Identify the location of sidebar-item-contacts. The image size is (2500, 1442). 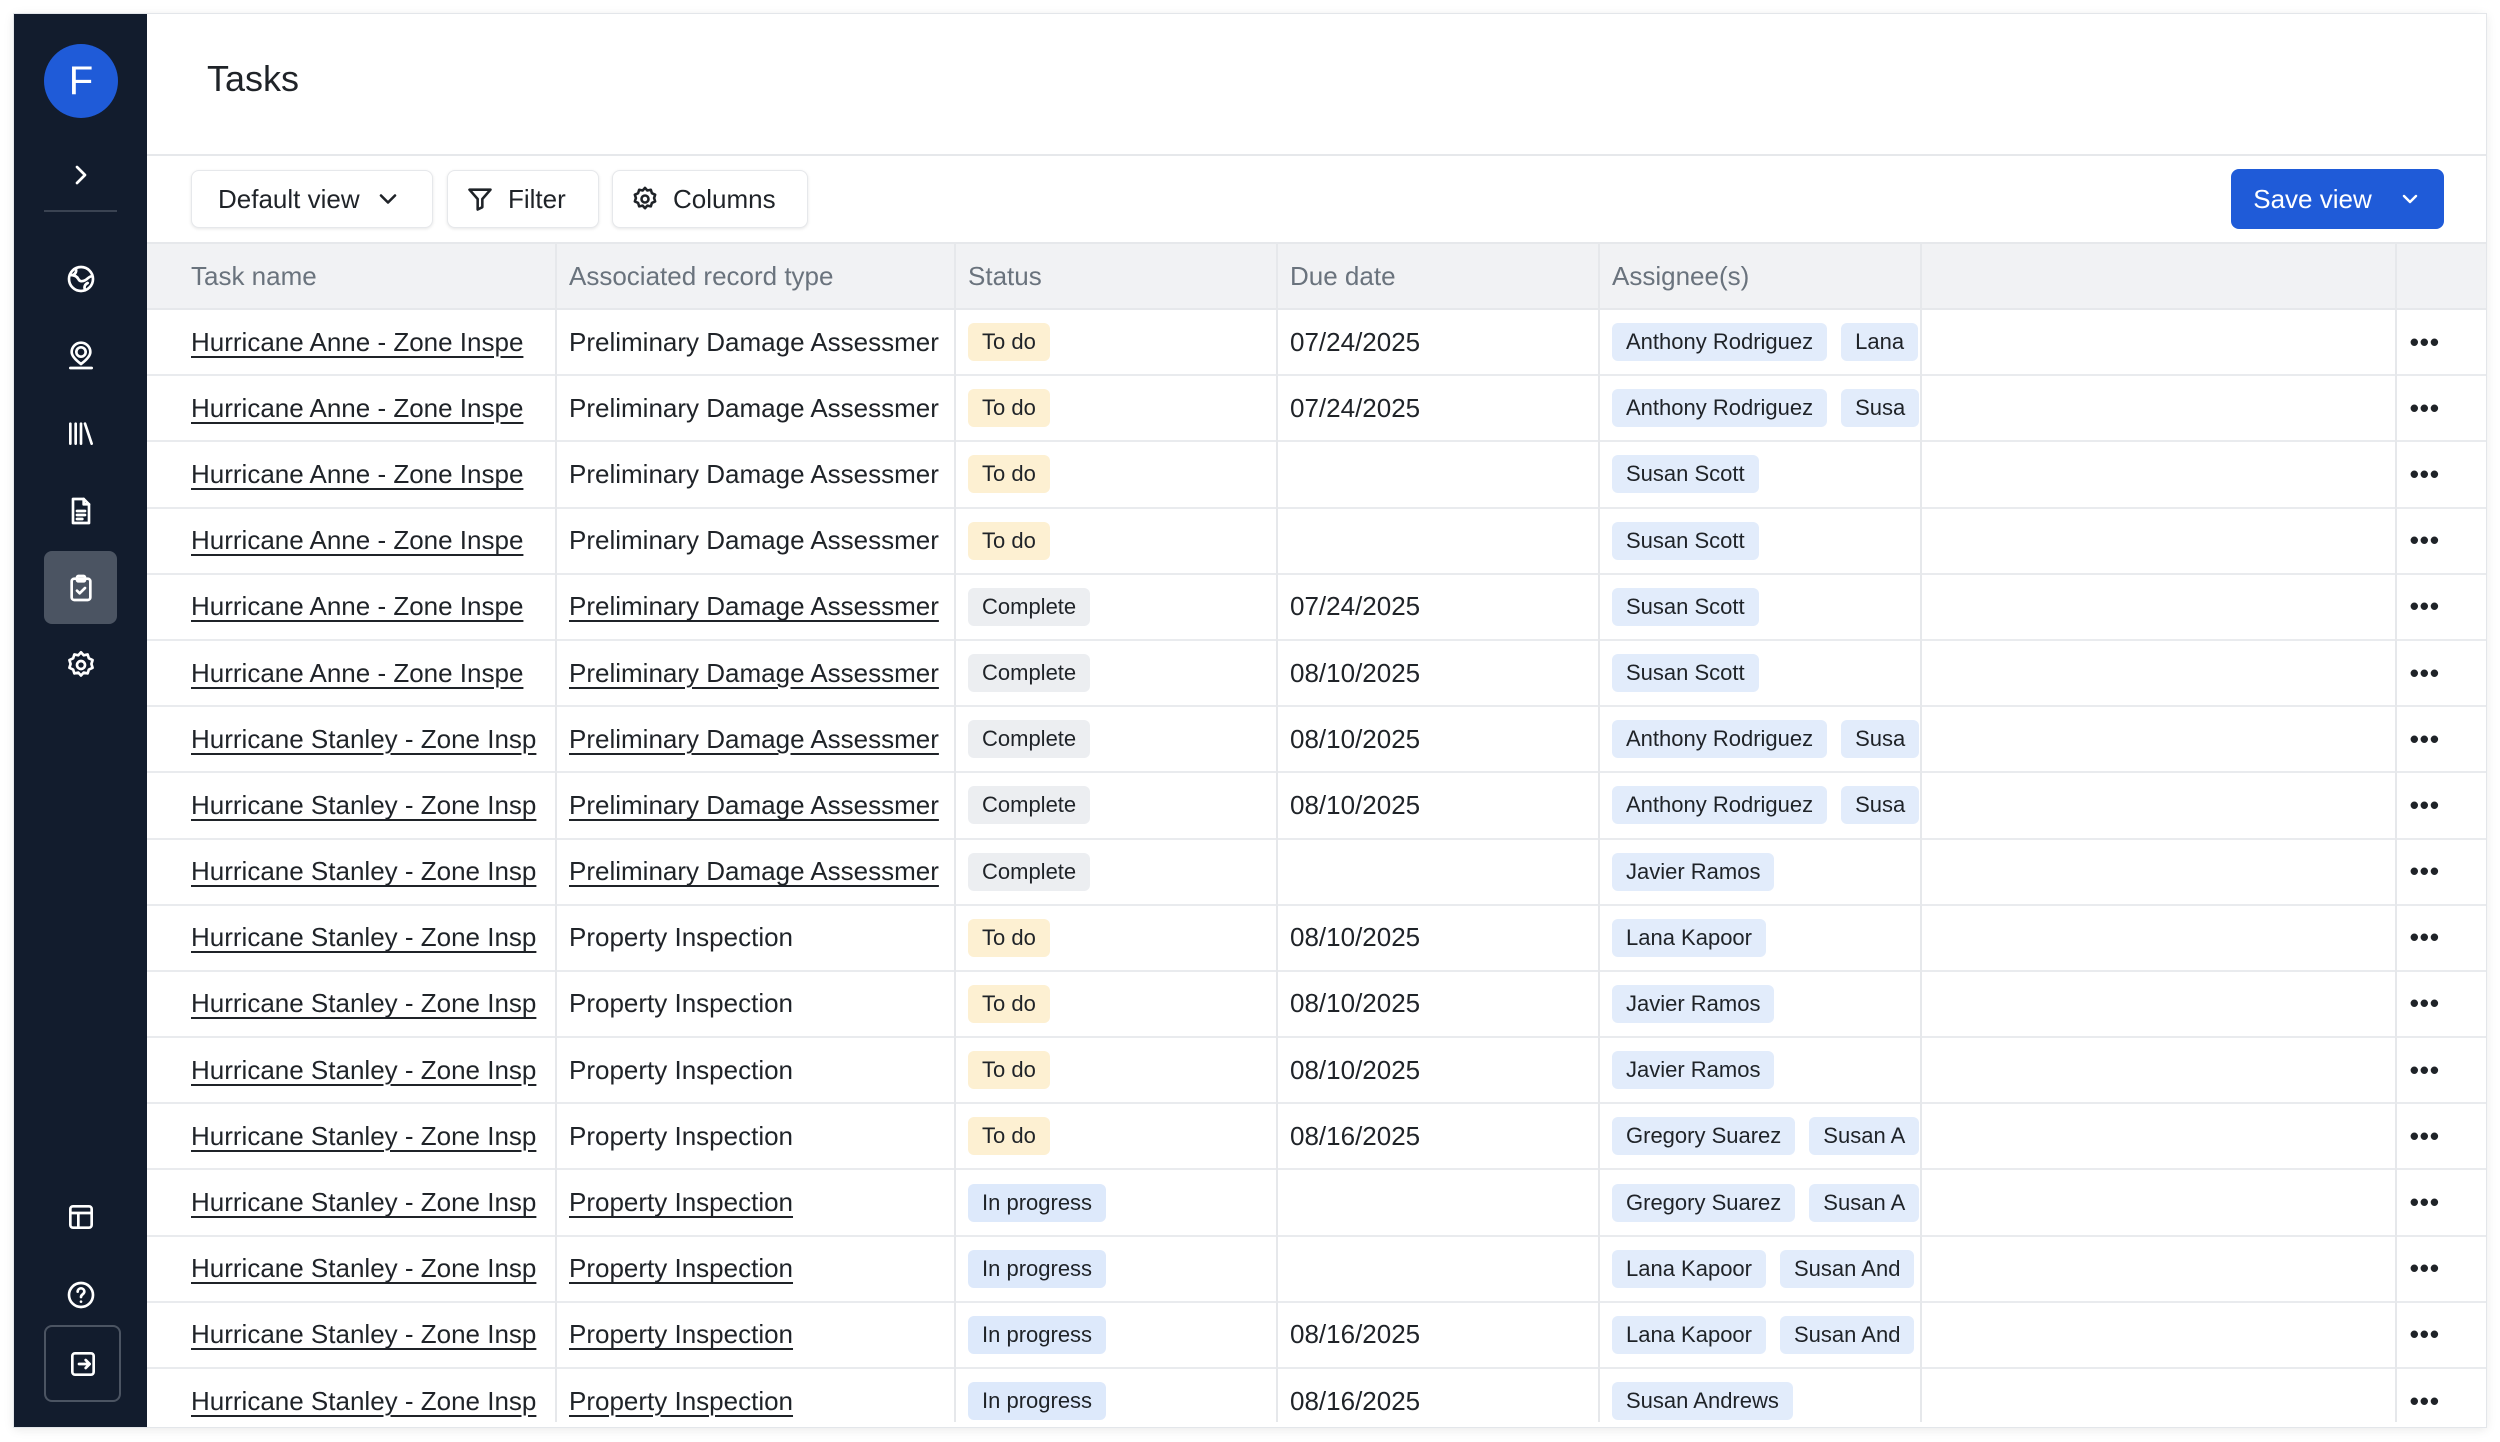
(80, 355).